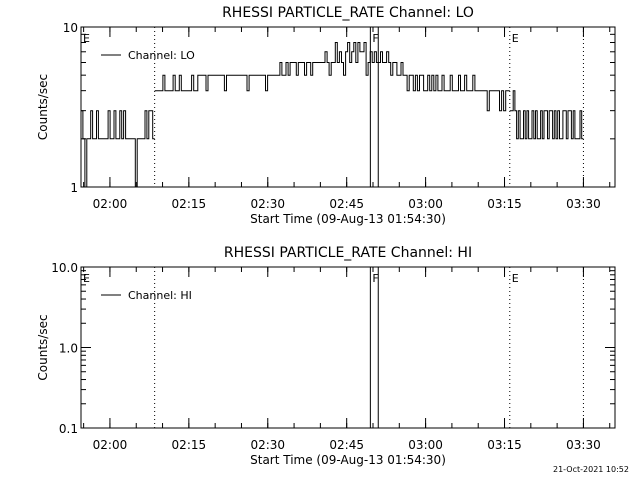  Describe the element at coordinates (267, 204) in the screenshot. I see `panel1-x-tick-label: 02:30` at that location.